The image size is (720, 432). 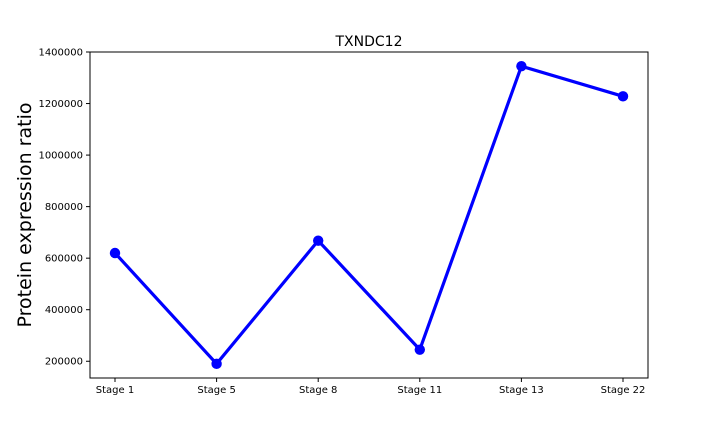 What do you see at coordinates (623, 390) in the screenshot?
I see `x-tick-label: Stage 22` at bounding box center [623, 390].